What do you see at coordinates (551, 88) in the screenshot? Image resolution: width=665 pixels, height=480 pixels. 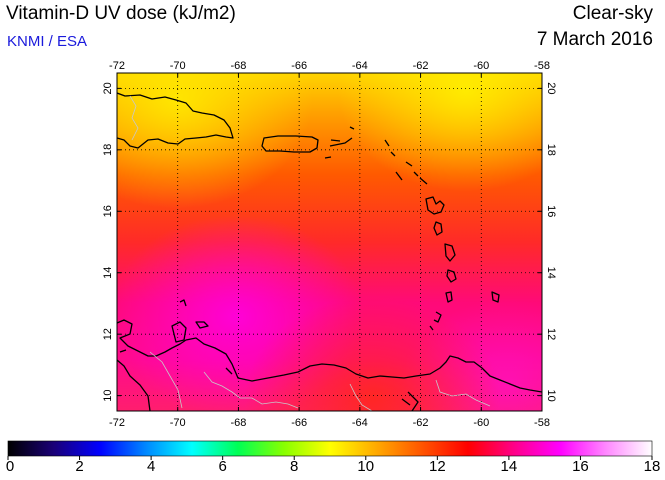 I see `lat-tick-right: 20` at bounding box center [551, 88].